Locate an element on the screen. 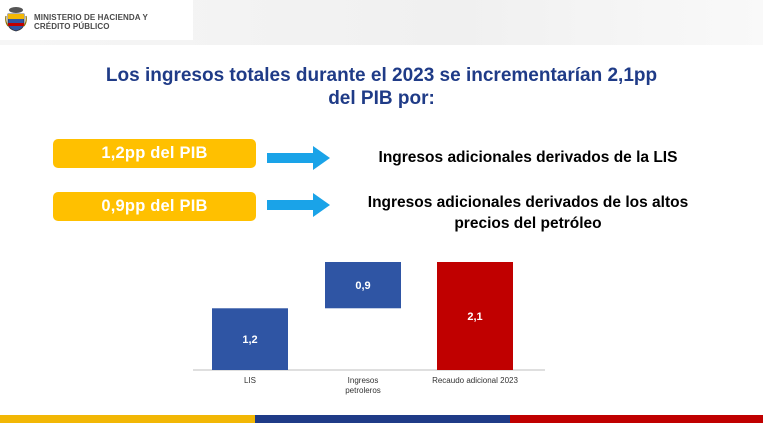 The image size is (763, 423). bar-recaudo-adicional-2023 is located at coordinates (475, 316).